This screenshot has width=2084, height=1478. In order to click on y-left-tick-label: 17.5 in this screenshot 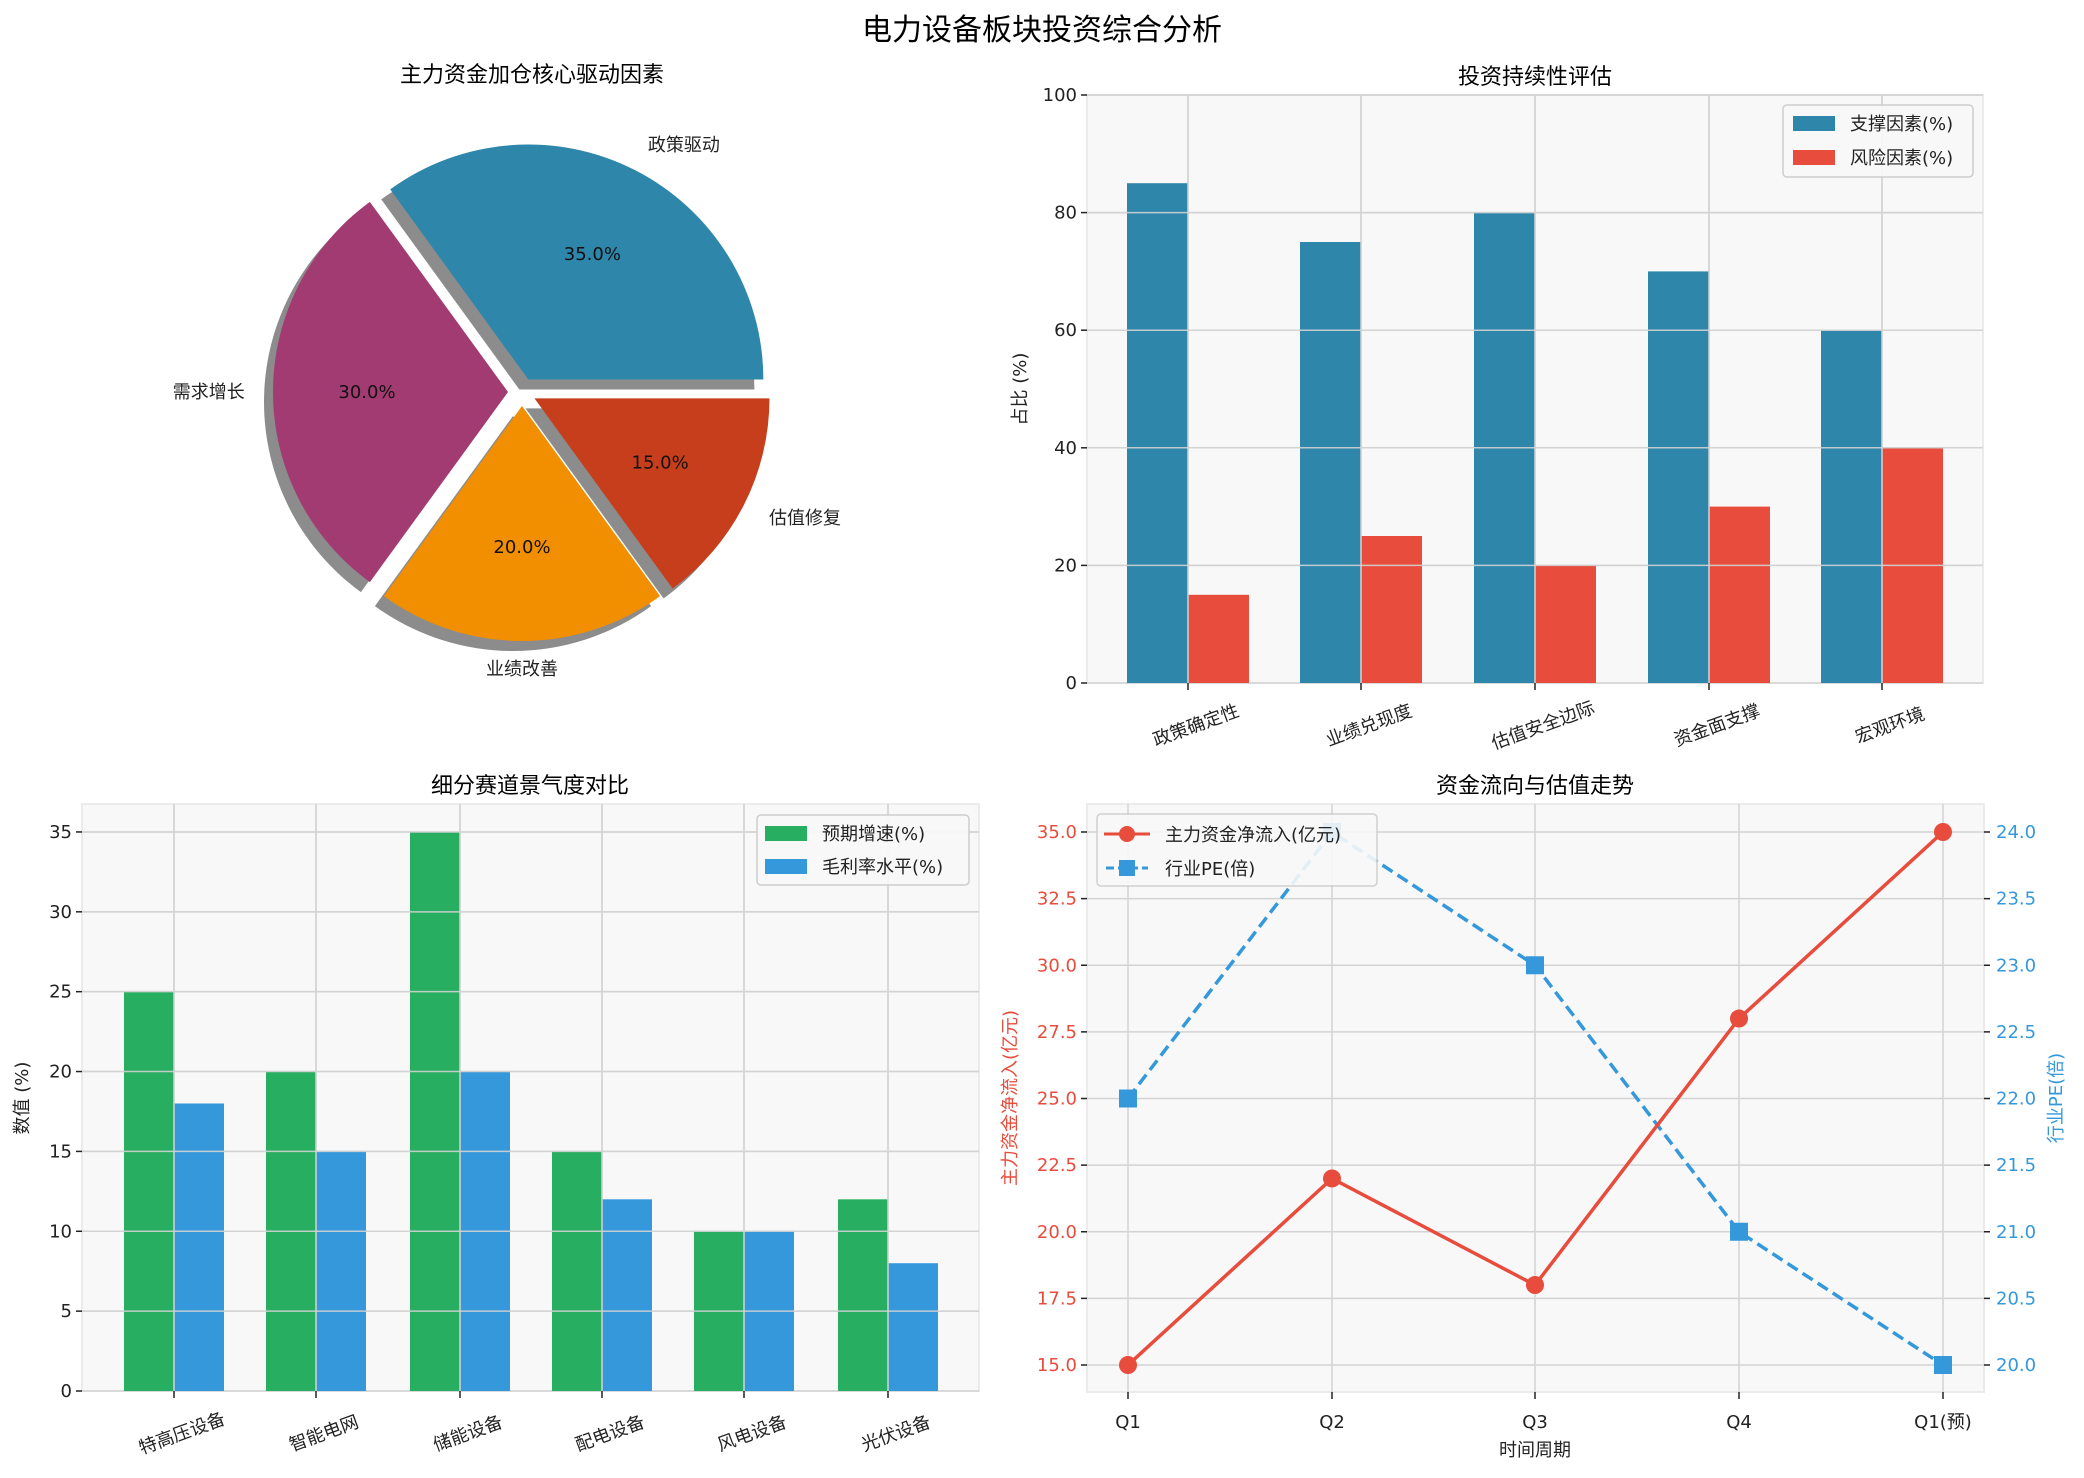, I will do `click(1057, 1298)`.